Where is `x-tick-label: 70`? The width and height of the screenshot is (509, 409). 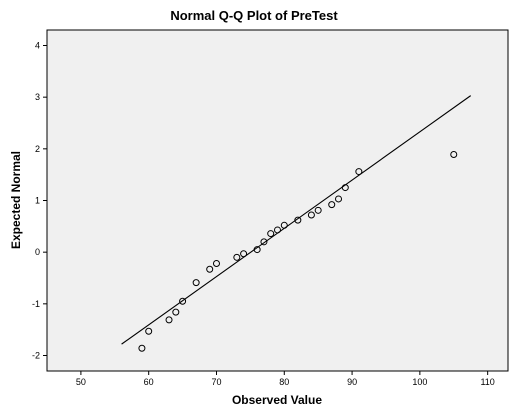
x-tick-label: 70 is located at coordinates (216, 382).